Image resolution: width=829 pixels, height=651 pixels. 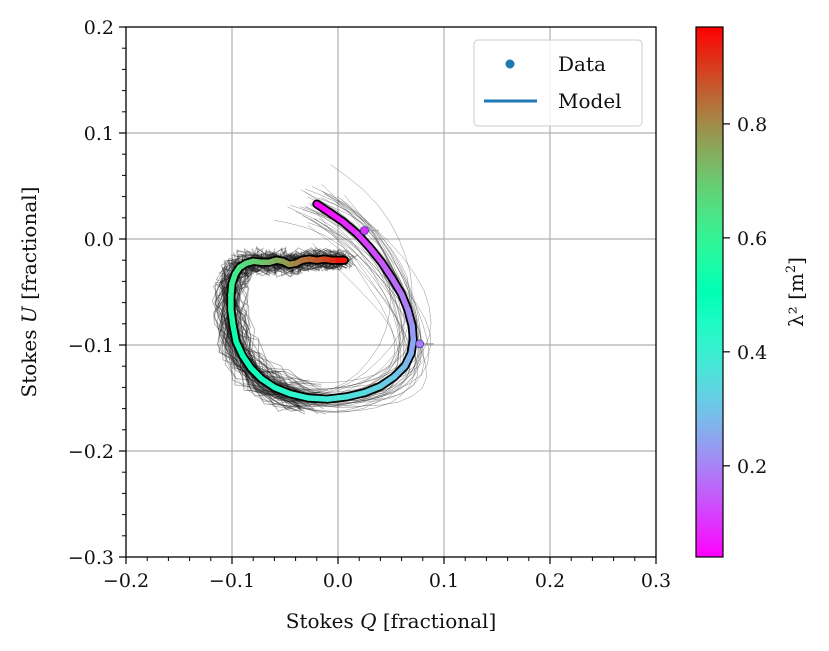 What do you see at coordinates (91, 346) in the screenshot?
I see `y-tick-label: −0.1` at bounding box center [91, 346].